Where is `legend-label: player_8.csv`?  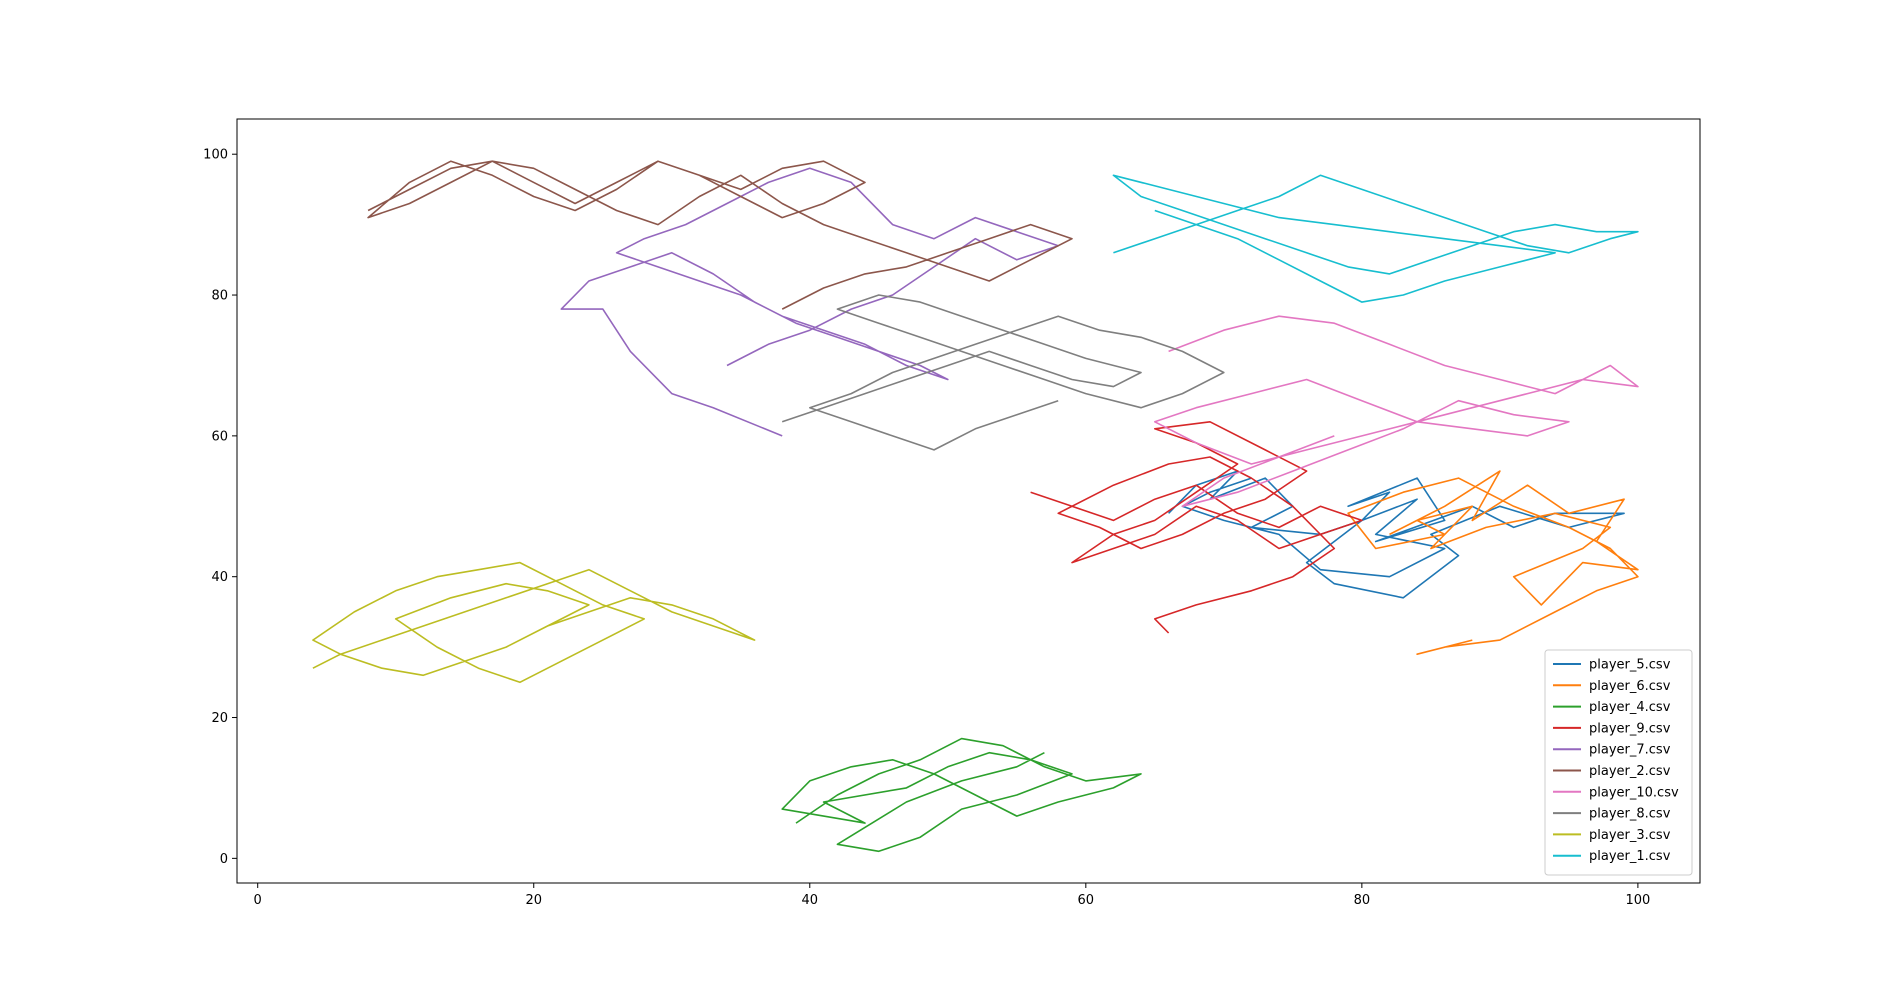
legend-label: player_8.csv is located at coordinates (1630, 814).